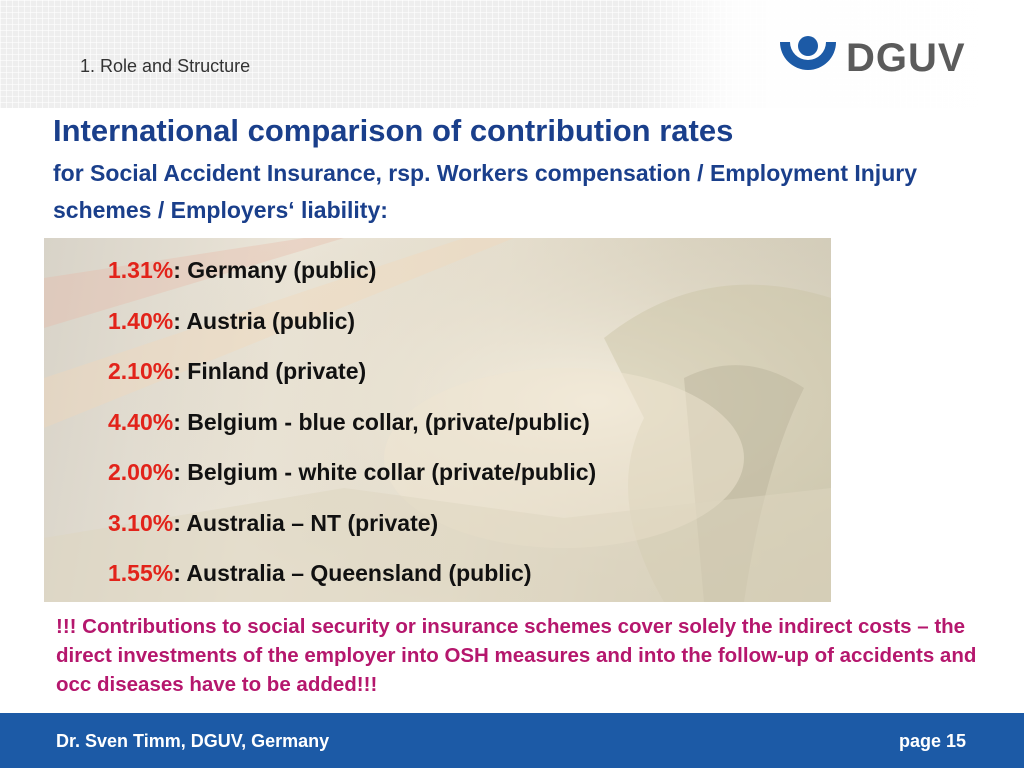 The width and height of the screenshot is (1024, 768). I want to click on dguv-logo-icon, so click(808, 53).